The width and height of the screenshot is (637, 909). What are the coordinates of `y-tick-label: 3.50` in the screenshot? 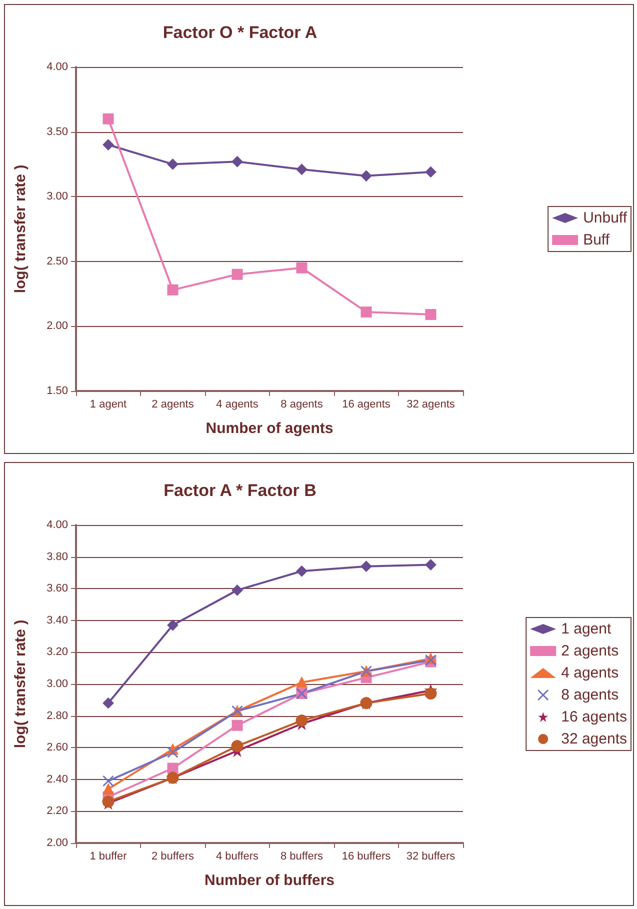 It's located at (57, 132).